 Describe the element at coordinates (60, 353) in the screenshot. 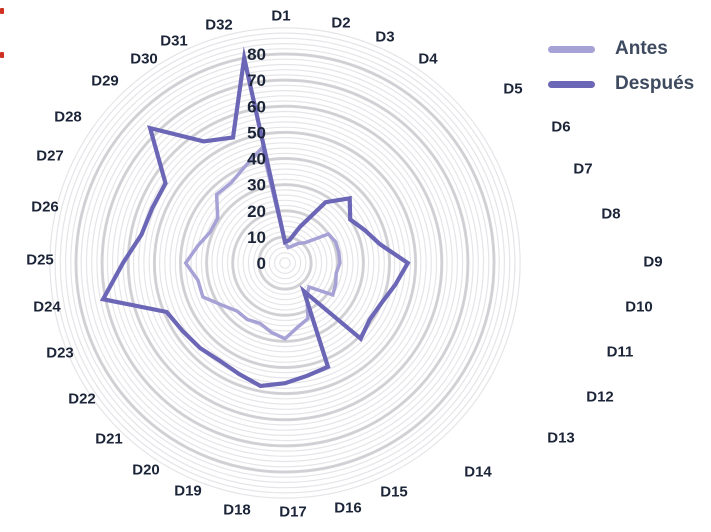

I see `category-label-D23: D23` at that location.